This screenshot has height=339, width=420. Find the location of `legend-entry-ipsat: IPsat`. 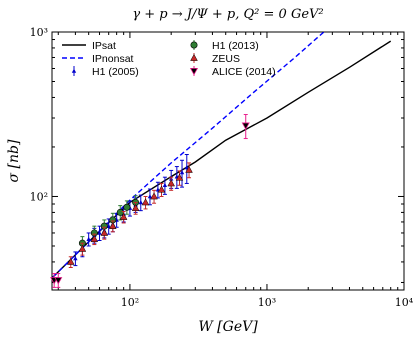

legend-entry-ipsat: IPsat is located at coordinates (89, 46).